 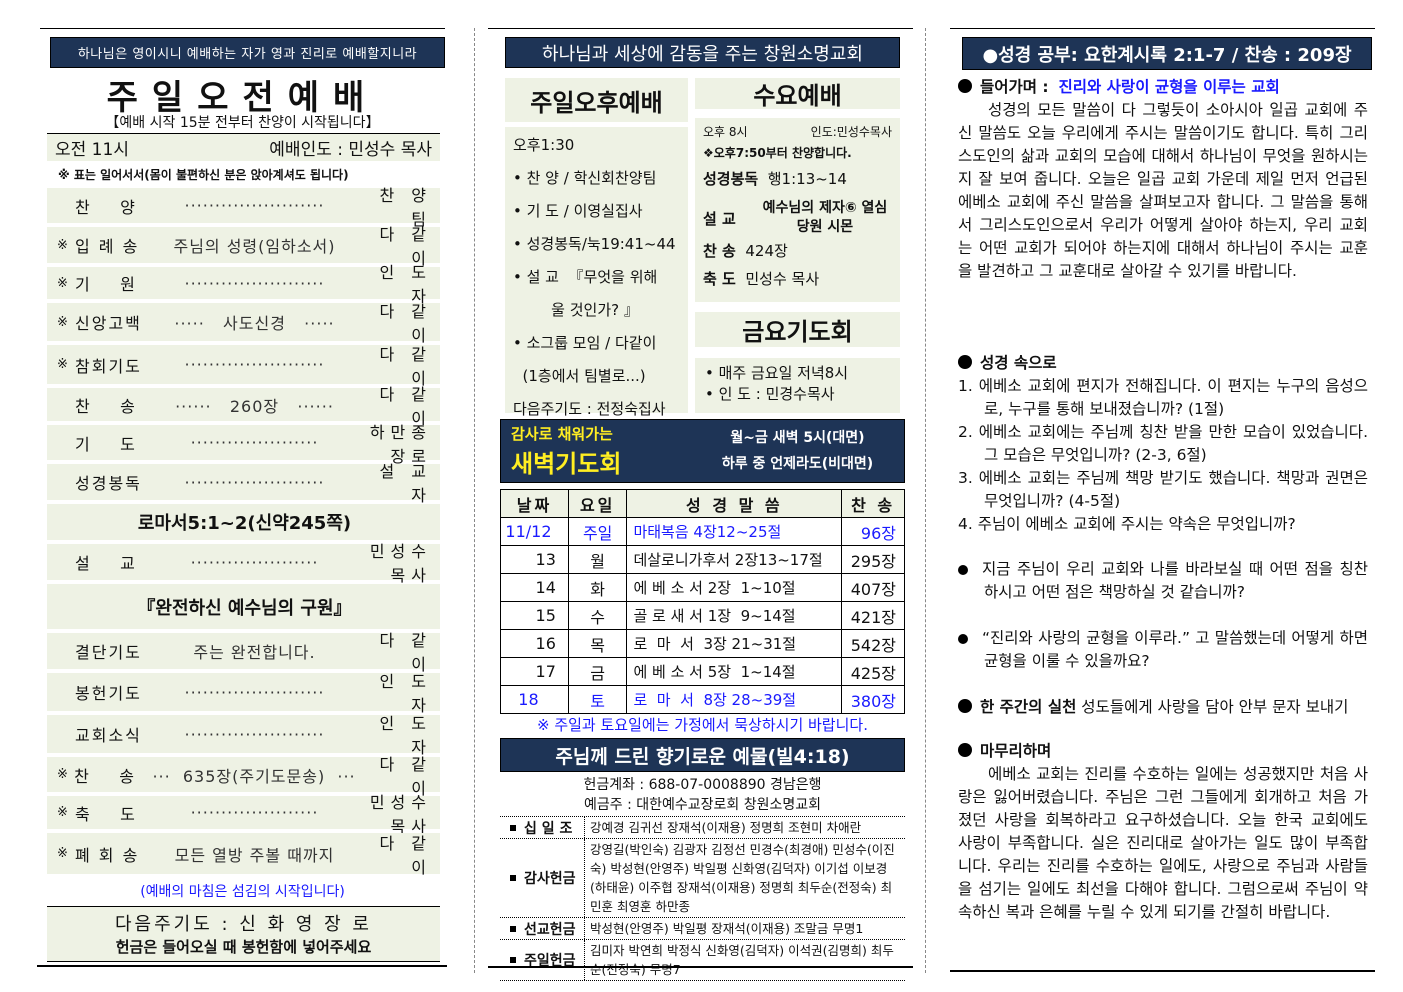 I want to click on hymn-cell: 96장, so click(x=873, y=531).